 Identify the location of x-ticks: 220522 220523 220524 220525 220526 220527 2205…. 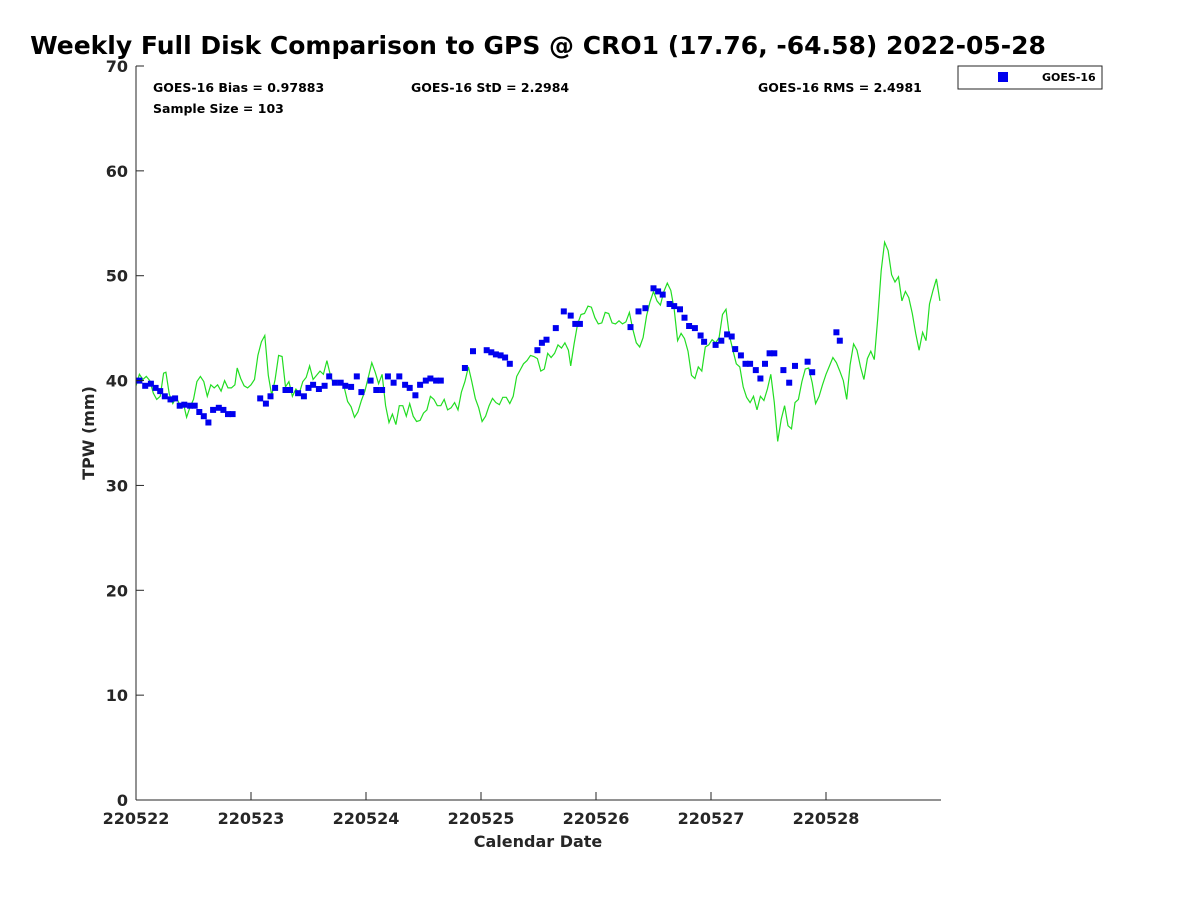
(481, 810).